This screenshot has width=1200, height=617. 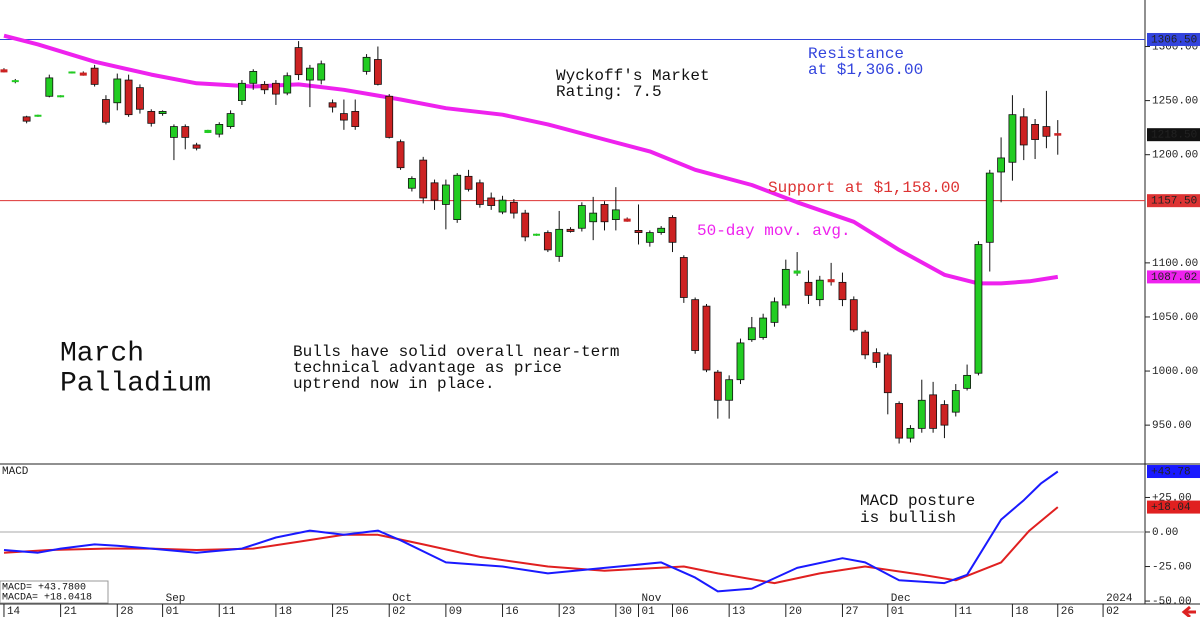 I want to click on x-tick-label: 27, so click(x=851, y=611).